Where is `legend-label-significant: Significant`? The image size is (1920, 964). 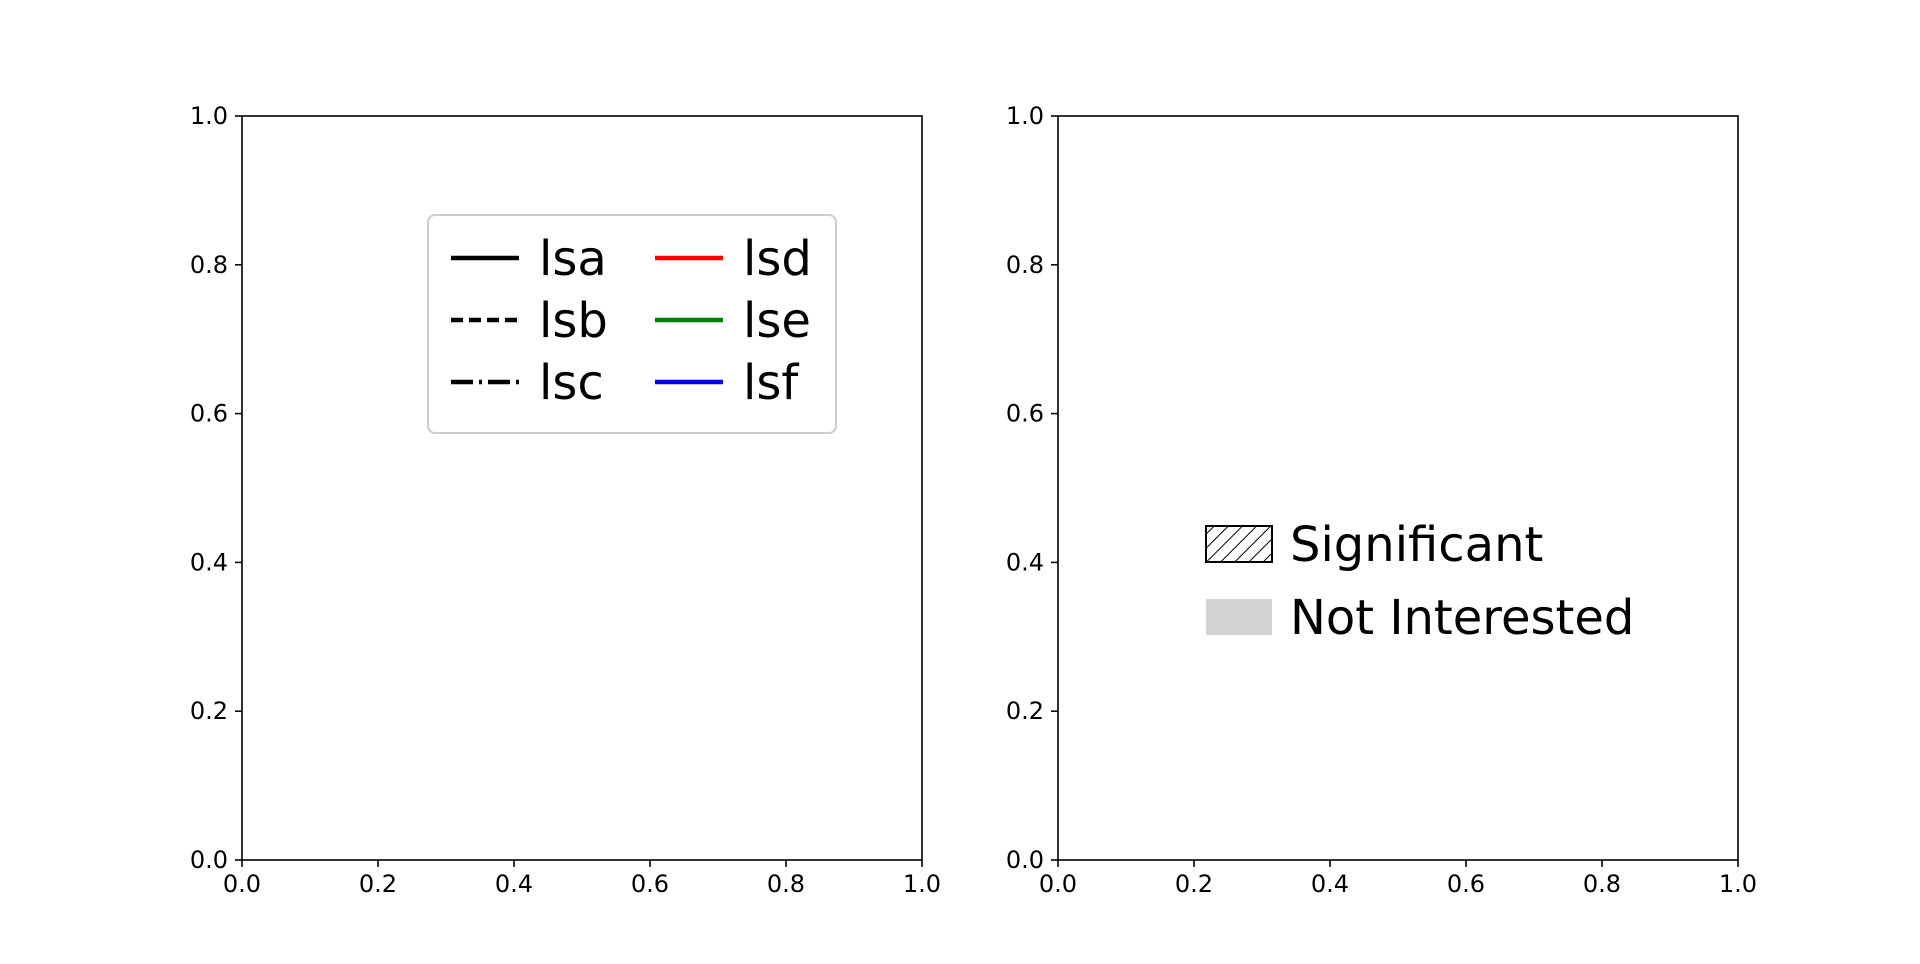 legend-label-significant: Significant is located at coordinates (1416, 545).